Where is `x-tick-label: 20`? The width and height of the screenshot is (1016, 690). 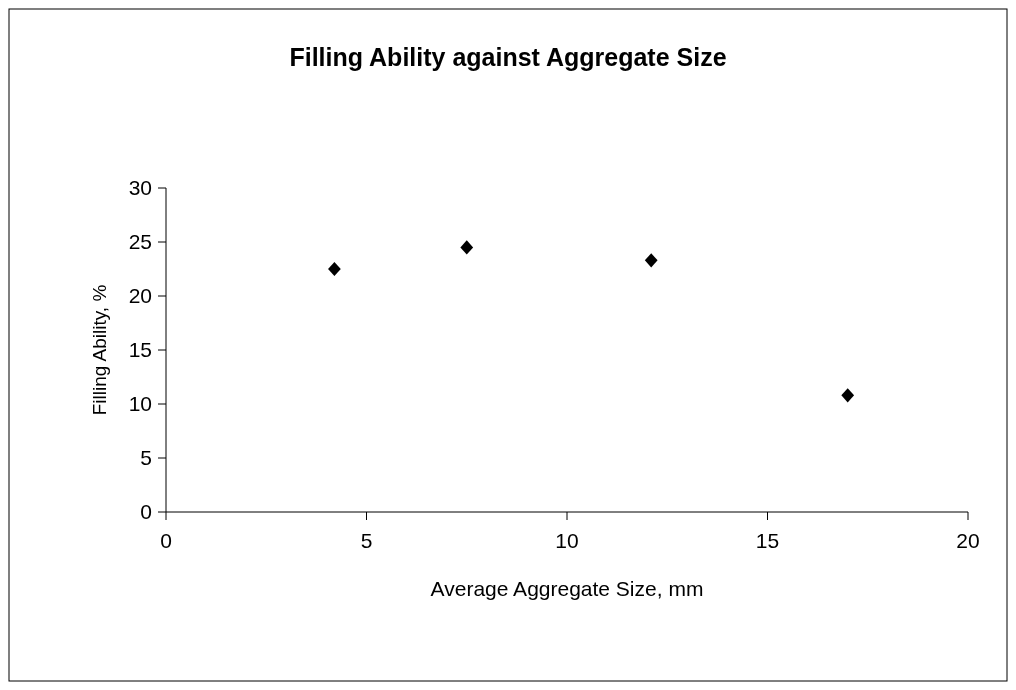 x-tick-label: 20 is located at coordinates (968, 540).